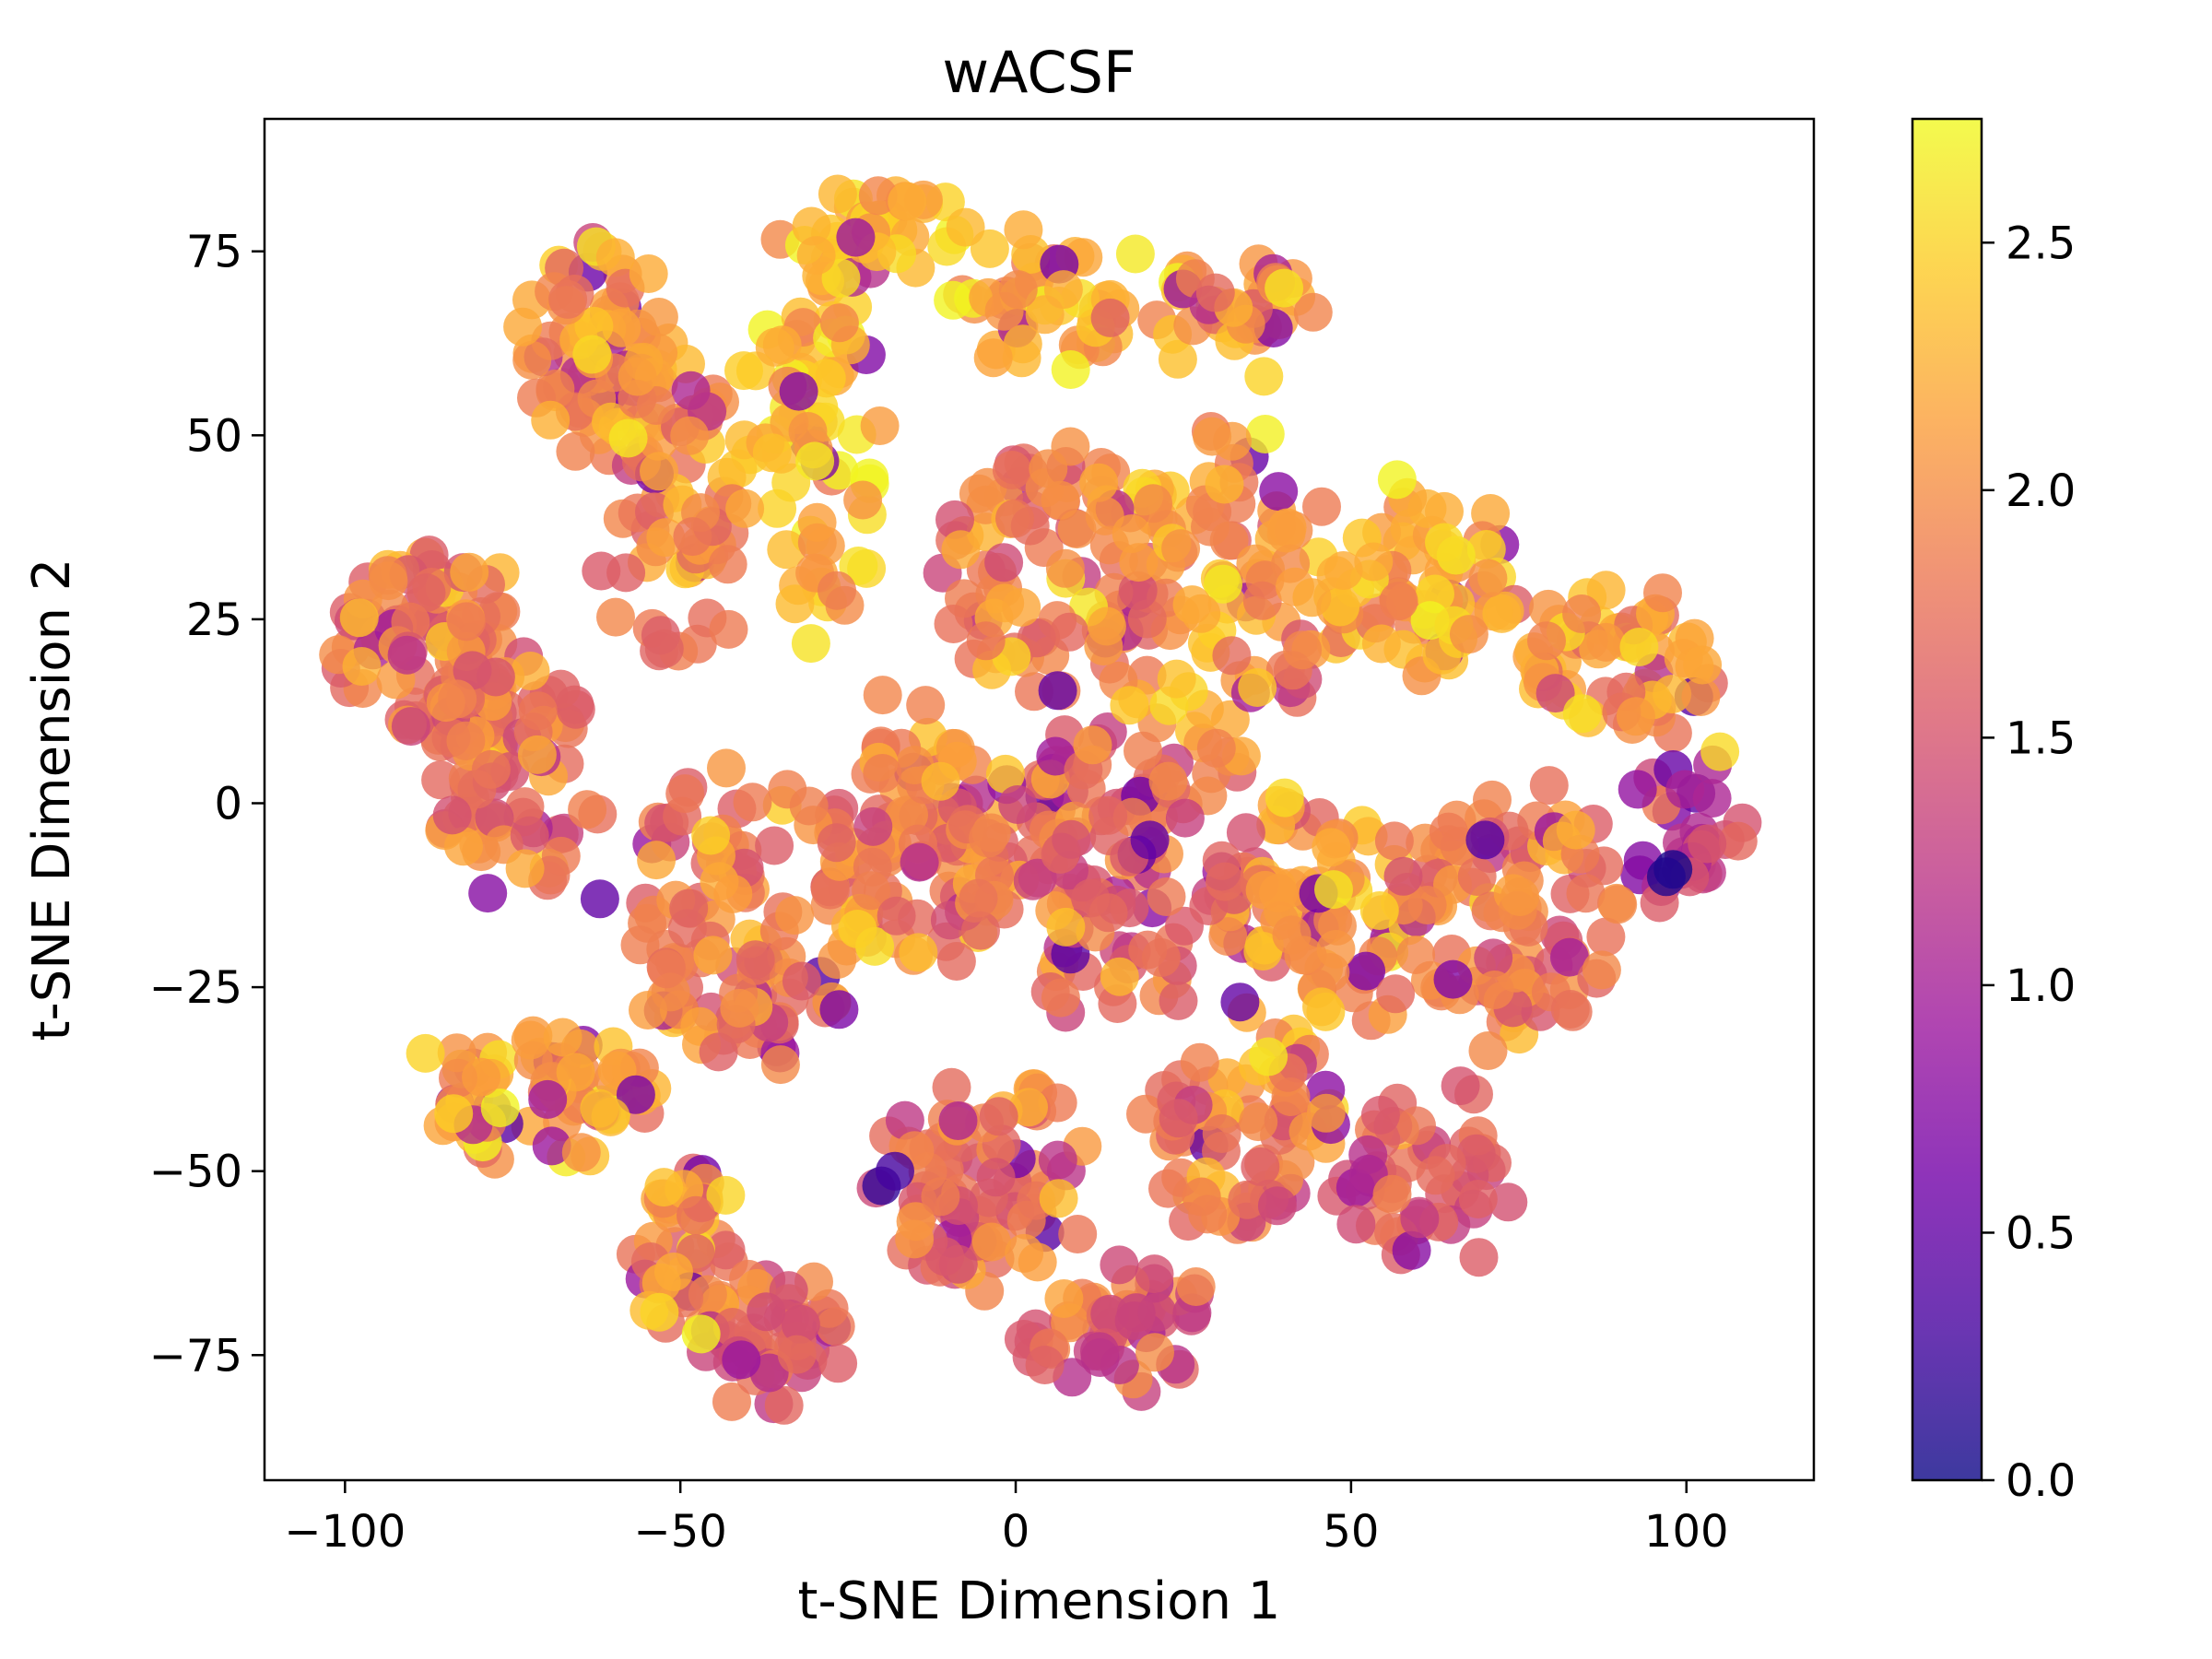 The image size is (2212, 1659). What do you see at coordinates (214, 252) in the screenshot?
I see `y-tick-label: 75` at bounding box center [214, 252].